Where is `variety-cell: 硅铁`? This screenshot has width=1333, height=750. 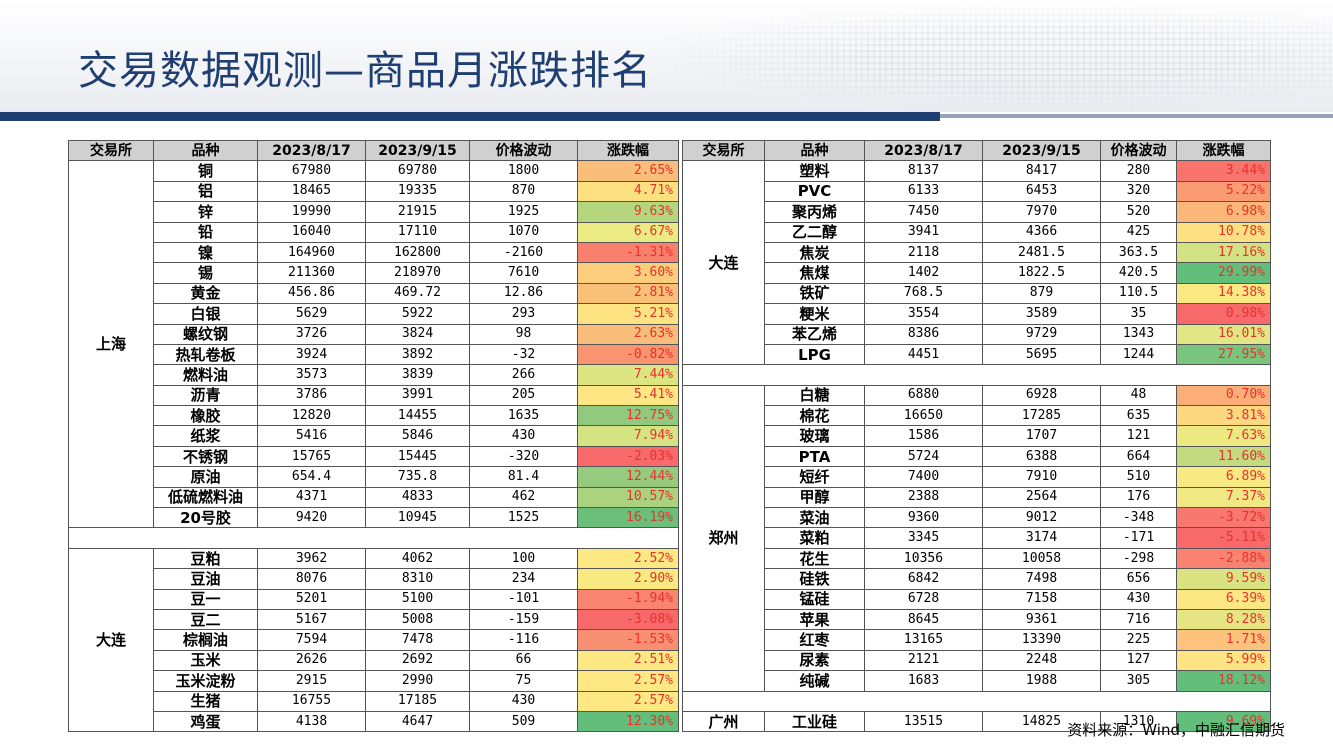
variety-cell: 硅铁 is located at coordinates (814, 579).